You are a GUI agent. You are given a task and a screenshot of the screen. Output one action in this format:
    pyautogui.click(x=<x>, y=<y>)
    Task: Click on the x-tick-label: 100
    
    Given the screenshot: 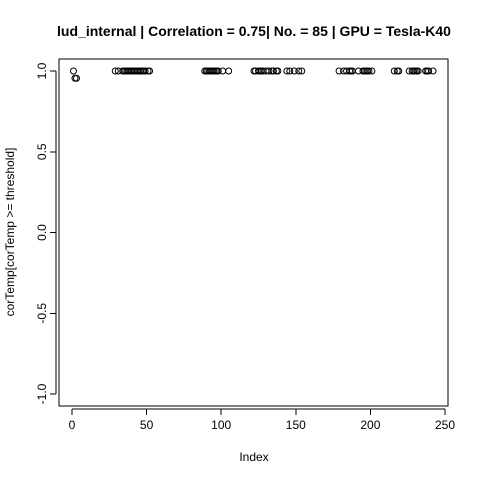 What is the action you would take?
    pyautogui.click(x=221, y=425)
    